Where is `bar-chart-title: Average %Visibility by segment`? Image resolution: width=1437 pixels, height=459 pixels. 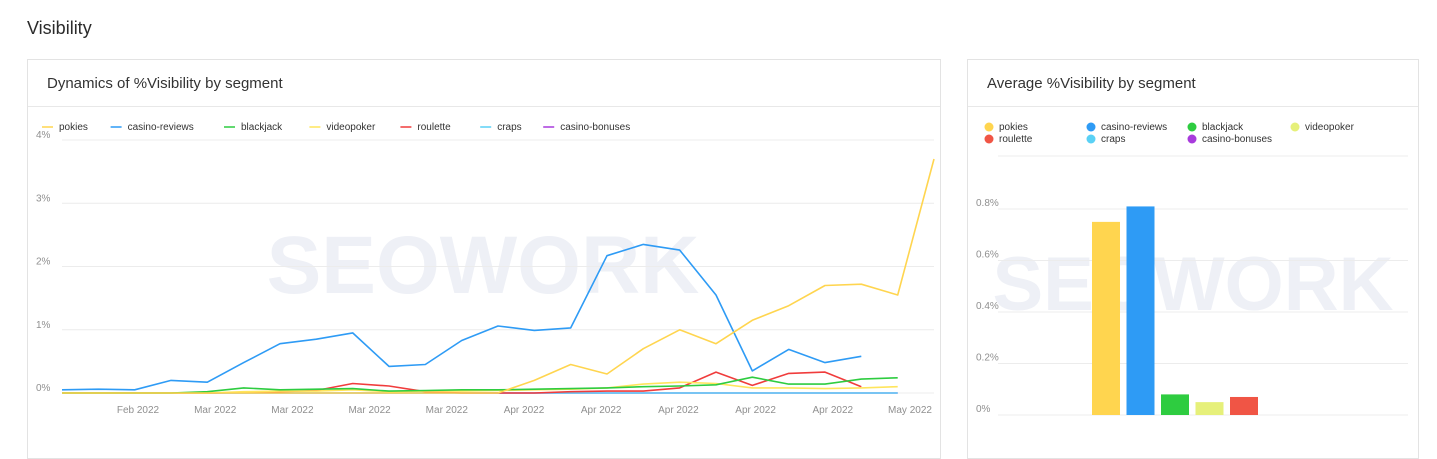
bar-chart-title: Average %Visibility by segment is located at coordinates (1193, 83).